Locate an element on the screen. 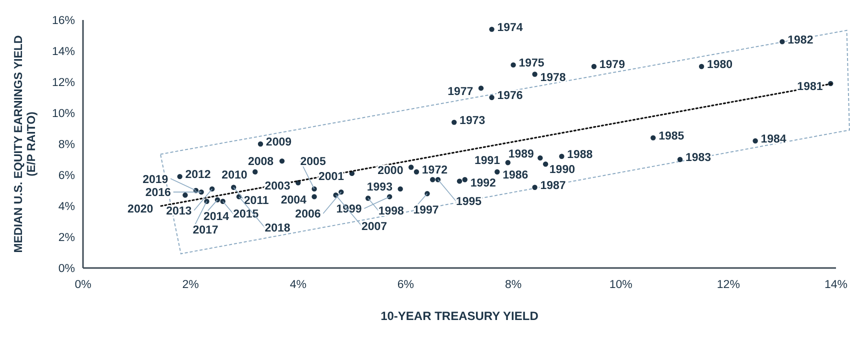 The width and height of the screenshot is (850, 338). annotation: 1992 is located at coordinates (483, 183).